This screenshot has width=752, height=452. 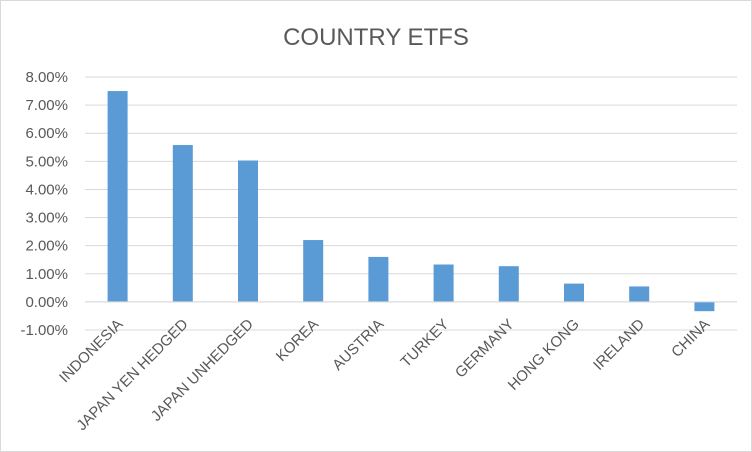 I want to click on y-tick-label: 6.00%, so click(x=46, y=133).